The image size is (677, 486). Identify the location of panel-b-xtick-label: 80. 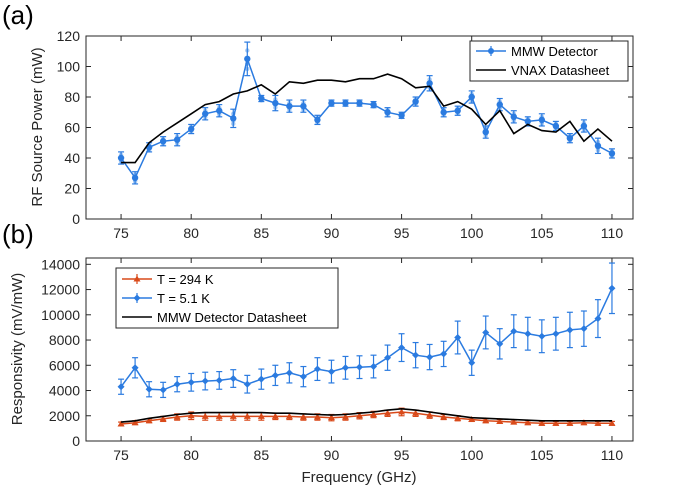
(191, 455).